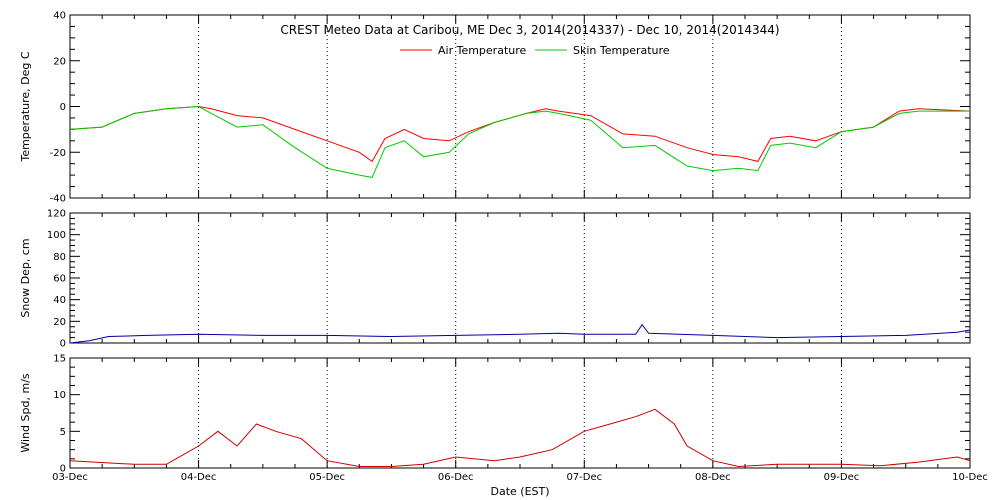 Image resolution: width=1000 pixels, height=500 pixels. What do you see at coordinates (584, 477) in the screenshot?
I see `x-tick-label: 07-Dec` at bounding box center [584, 477].